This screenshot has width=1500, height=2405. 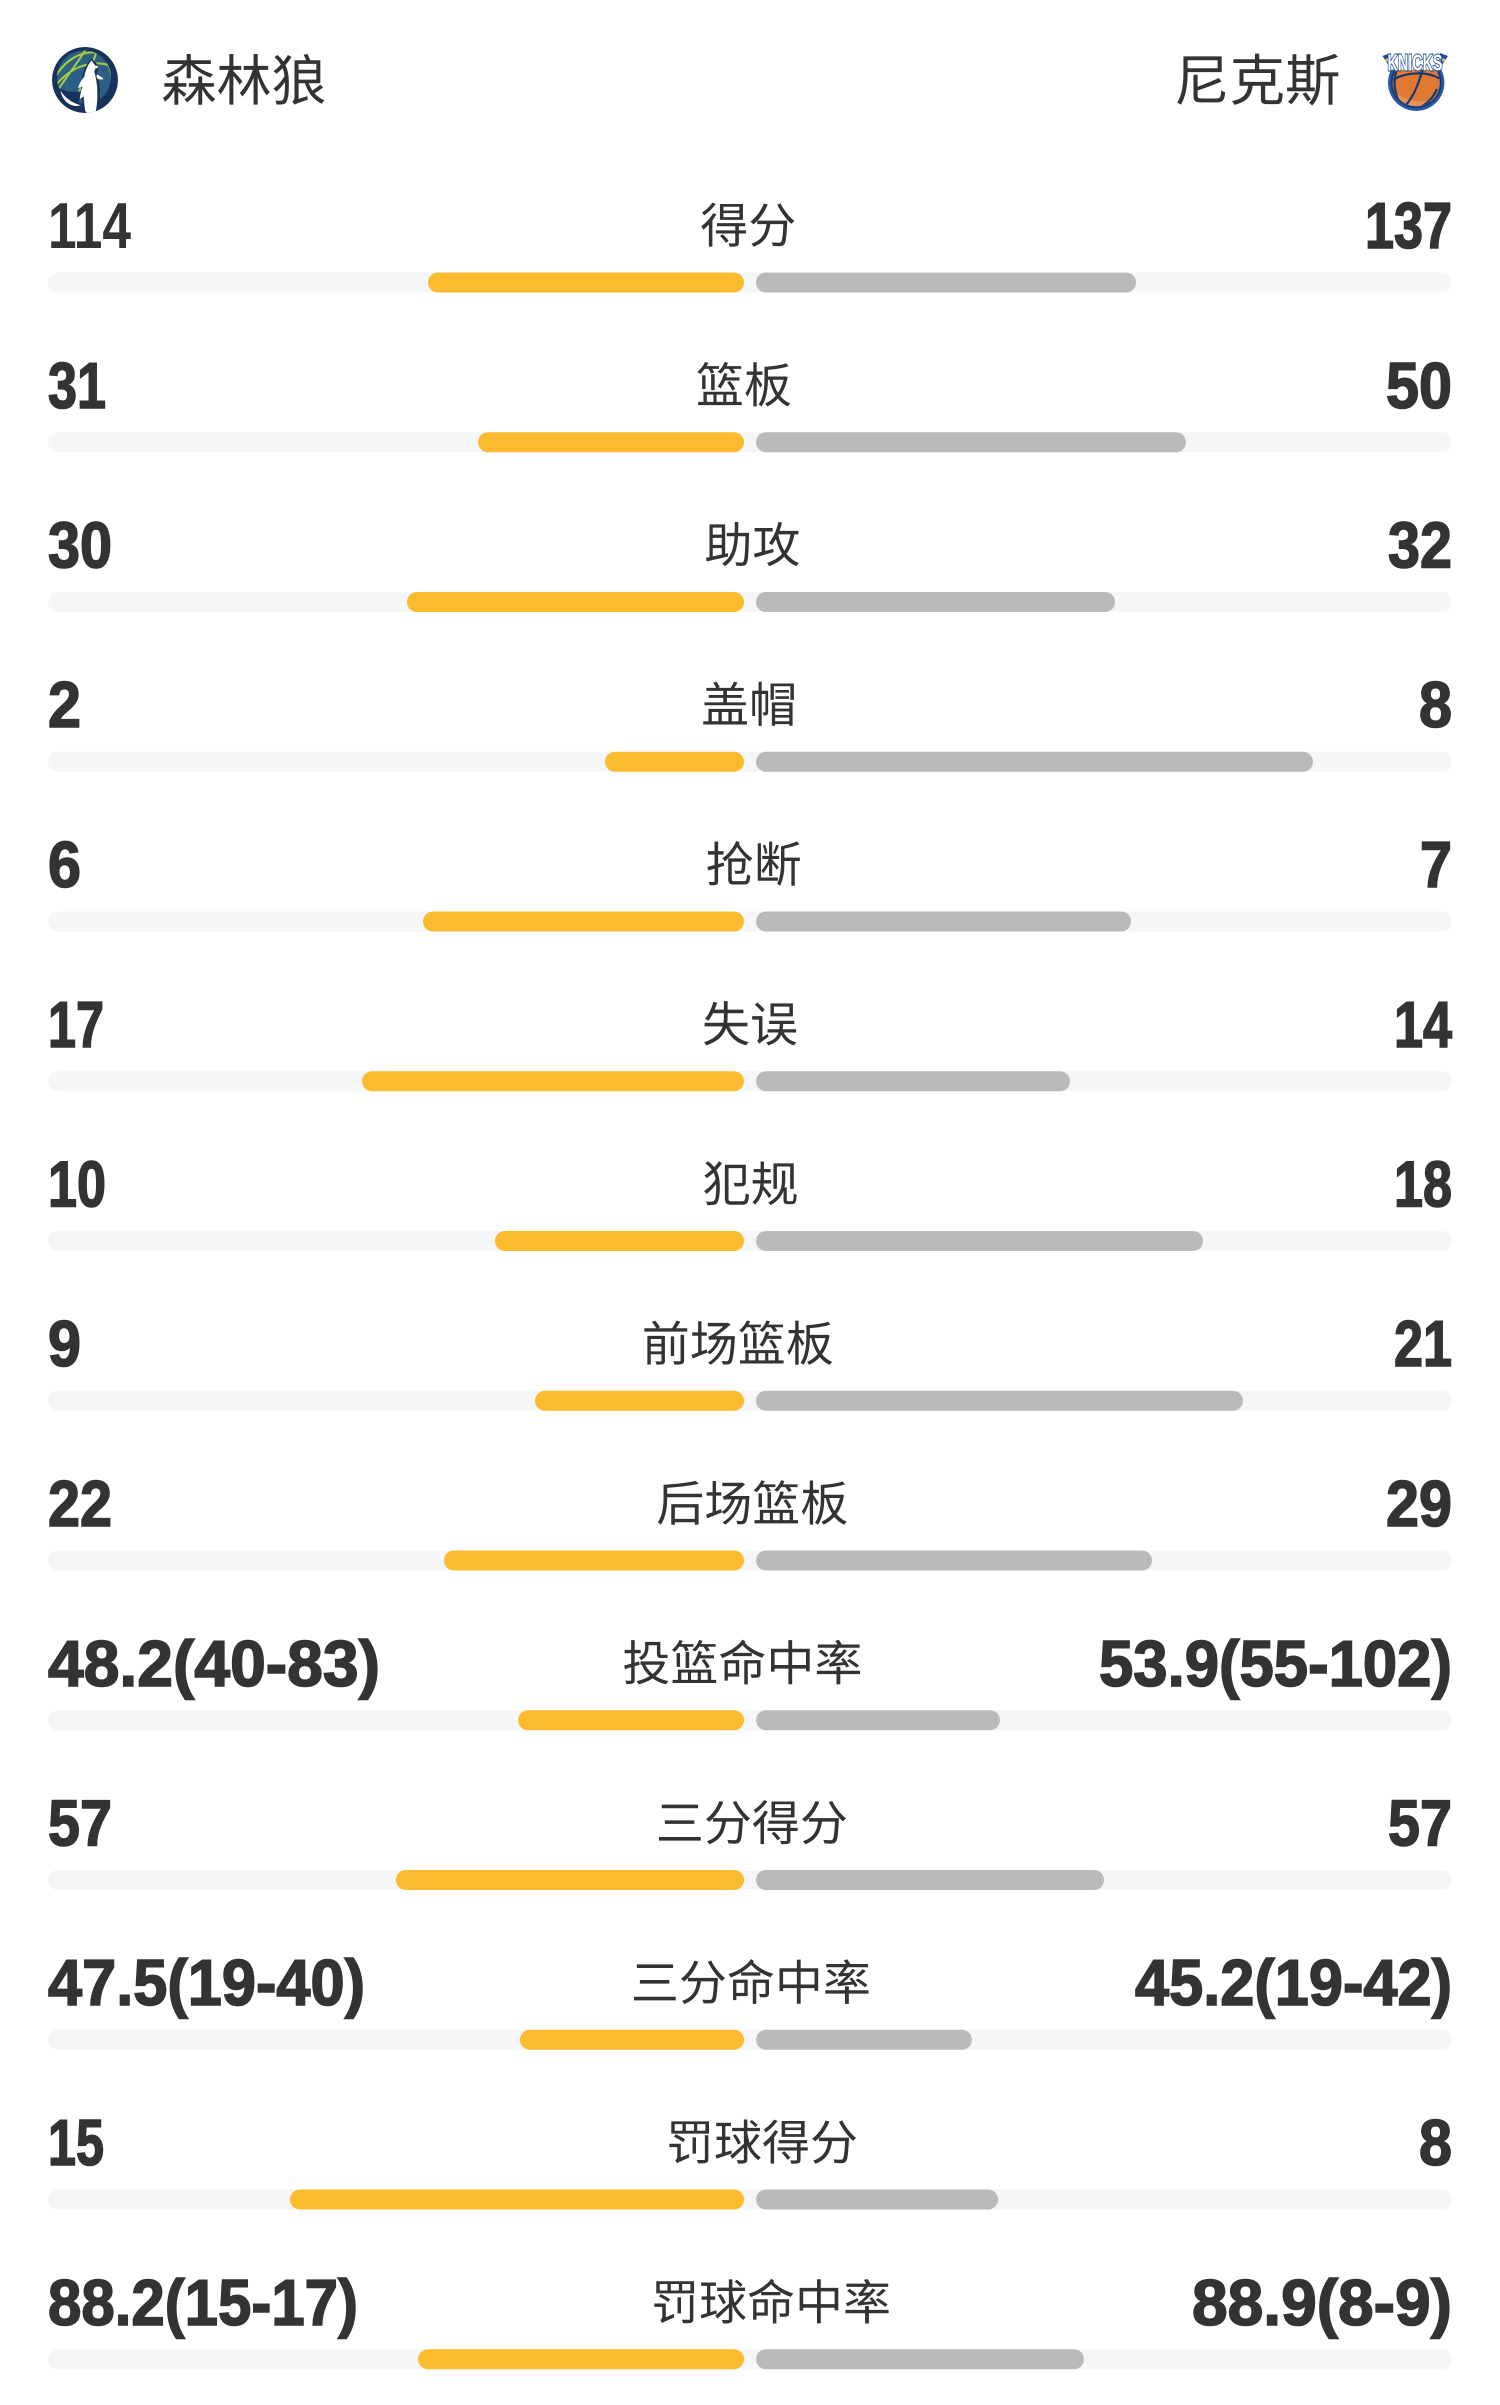 What do you see at coordinates (64, 1343) in the screenshot?
I see `svg-text: 9` at bounding box center [64, 1343].